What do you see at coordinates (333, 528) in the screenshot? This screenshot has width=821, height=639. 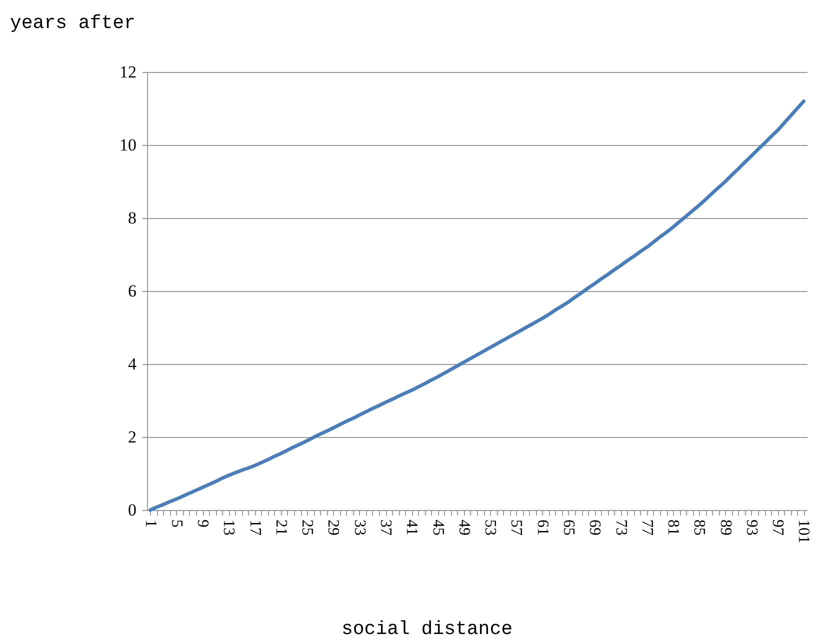 I see `x-tick-label: 29` at bounding box center [333, 528].